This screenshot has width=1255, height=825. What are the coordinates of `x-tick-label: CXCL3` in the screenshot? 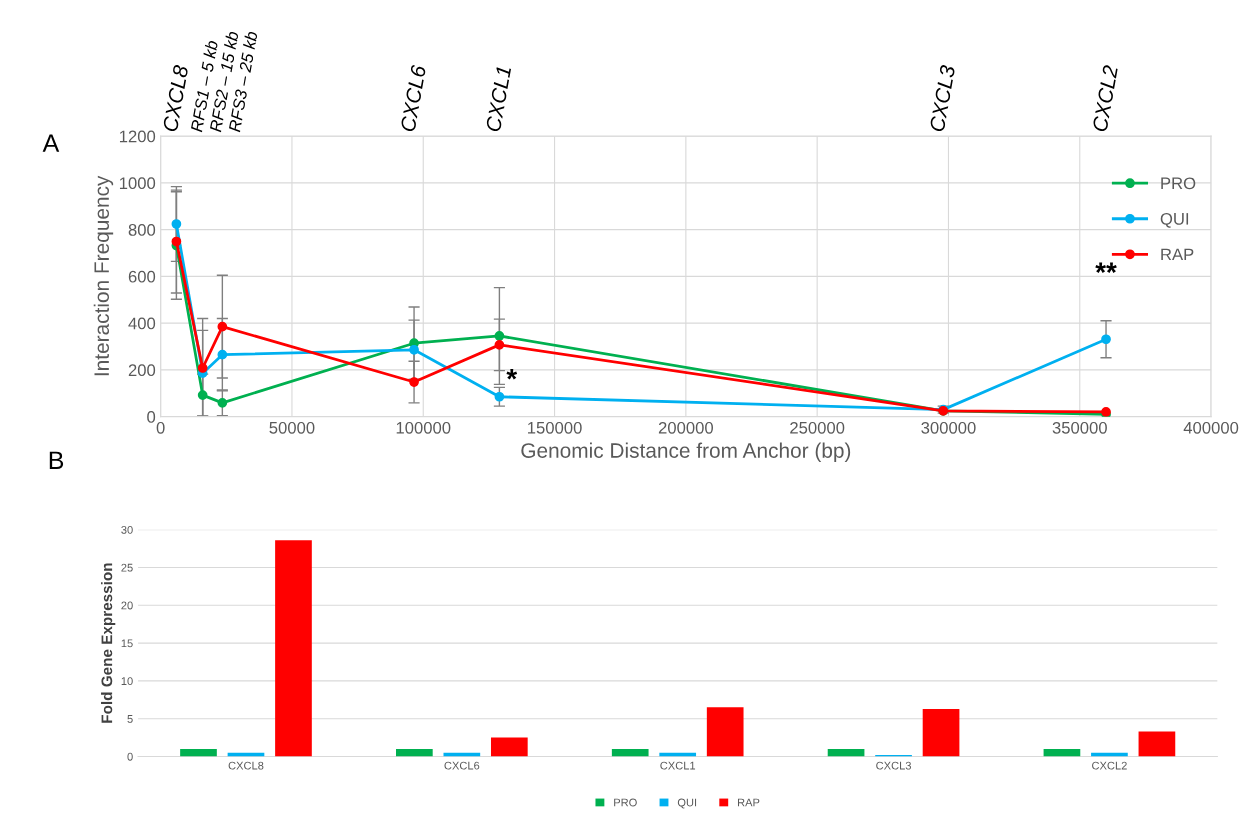 It's located at (893, 765).